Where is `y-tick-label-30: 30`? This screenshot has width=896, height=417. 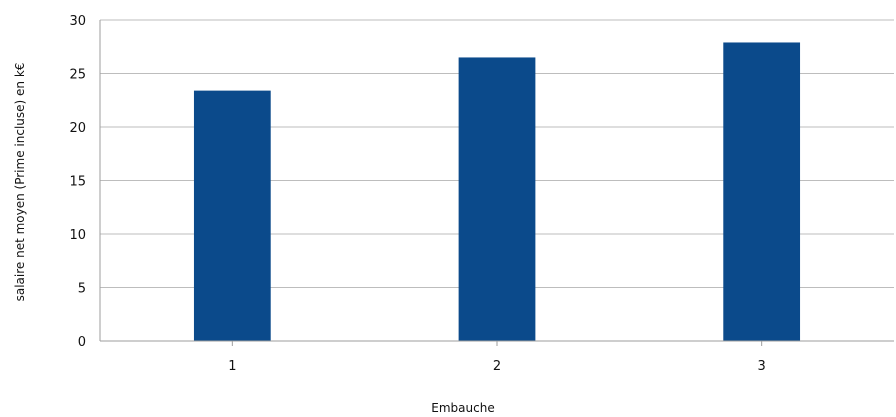 y-tick-label-30: 30 is located at coordinates (77, 21).